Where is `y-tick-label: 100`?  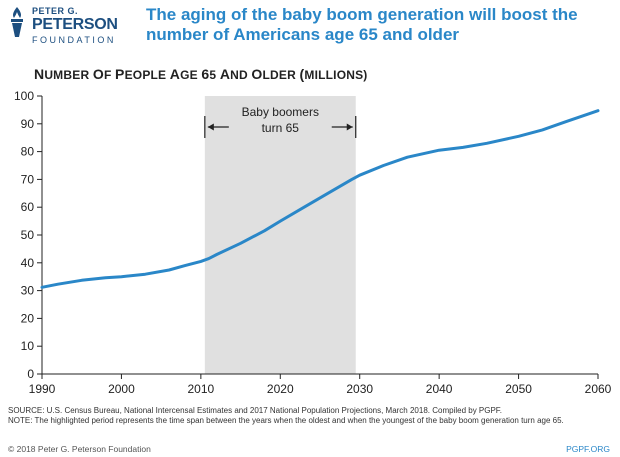 y-tick-label: 100 is located at coordinates (24, 96).